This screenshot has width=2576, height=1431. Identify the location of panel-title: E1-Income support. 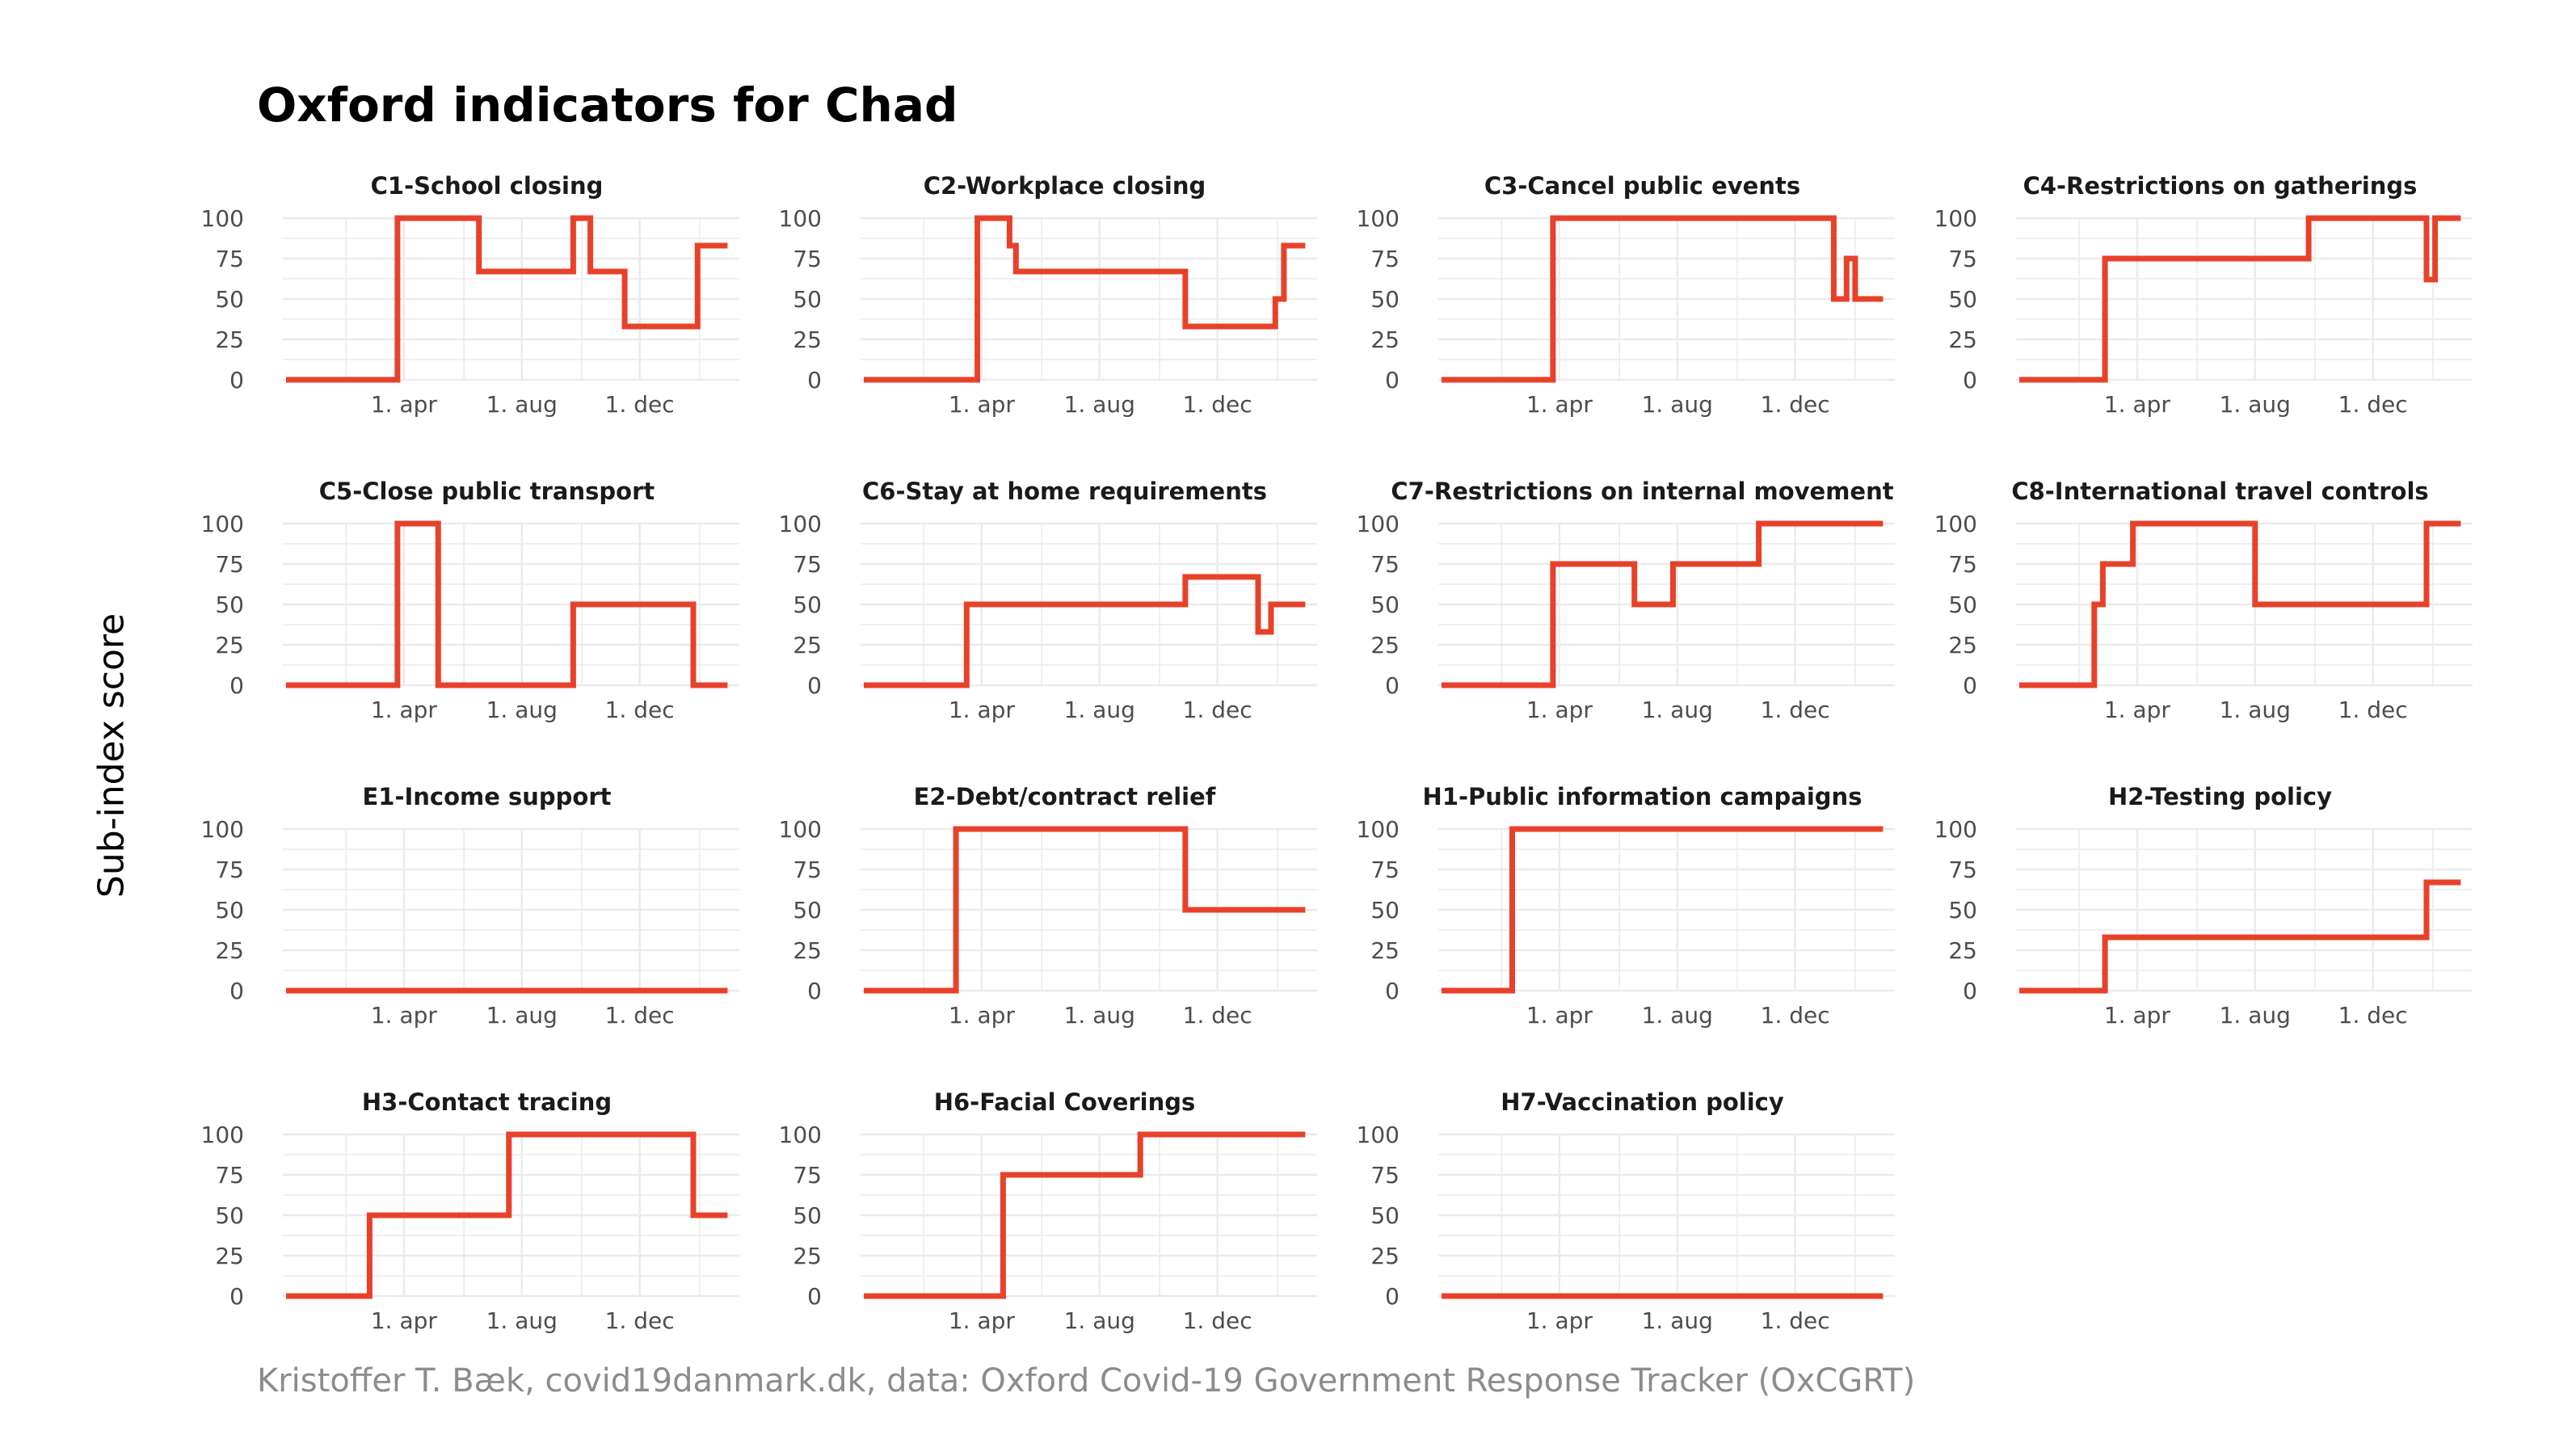
(486, 796).